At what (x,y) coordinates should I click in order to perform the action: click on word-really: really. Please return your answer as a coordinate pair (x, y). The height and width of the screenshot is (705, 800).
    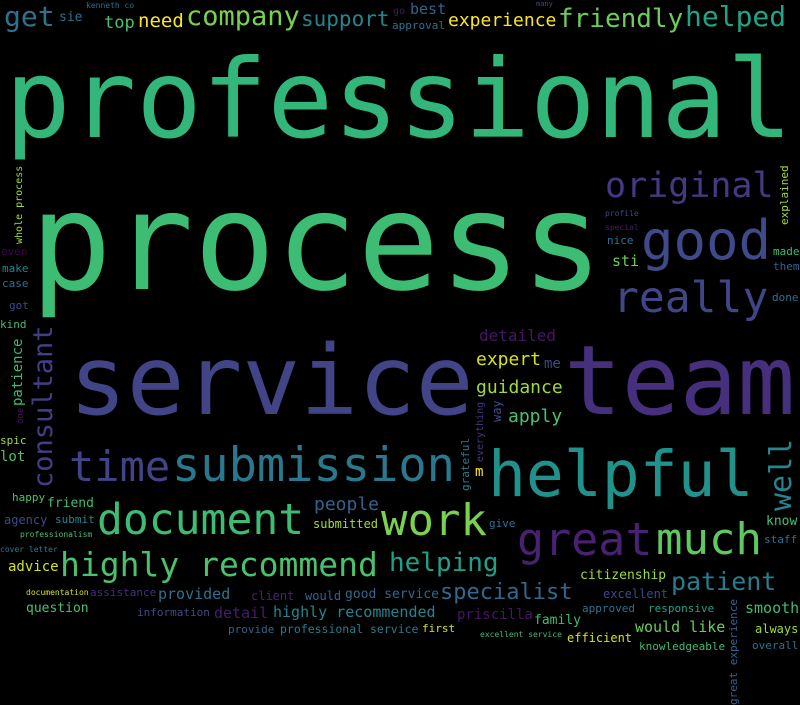
    Looking at the image, I should click on (691, 297).